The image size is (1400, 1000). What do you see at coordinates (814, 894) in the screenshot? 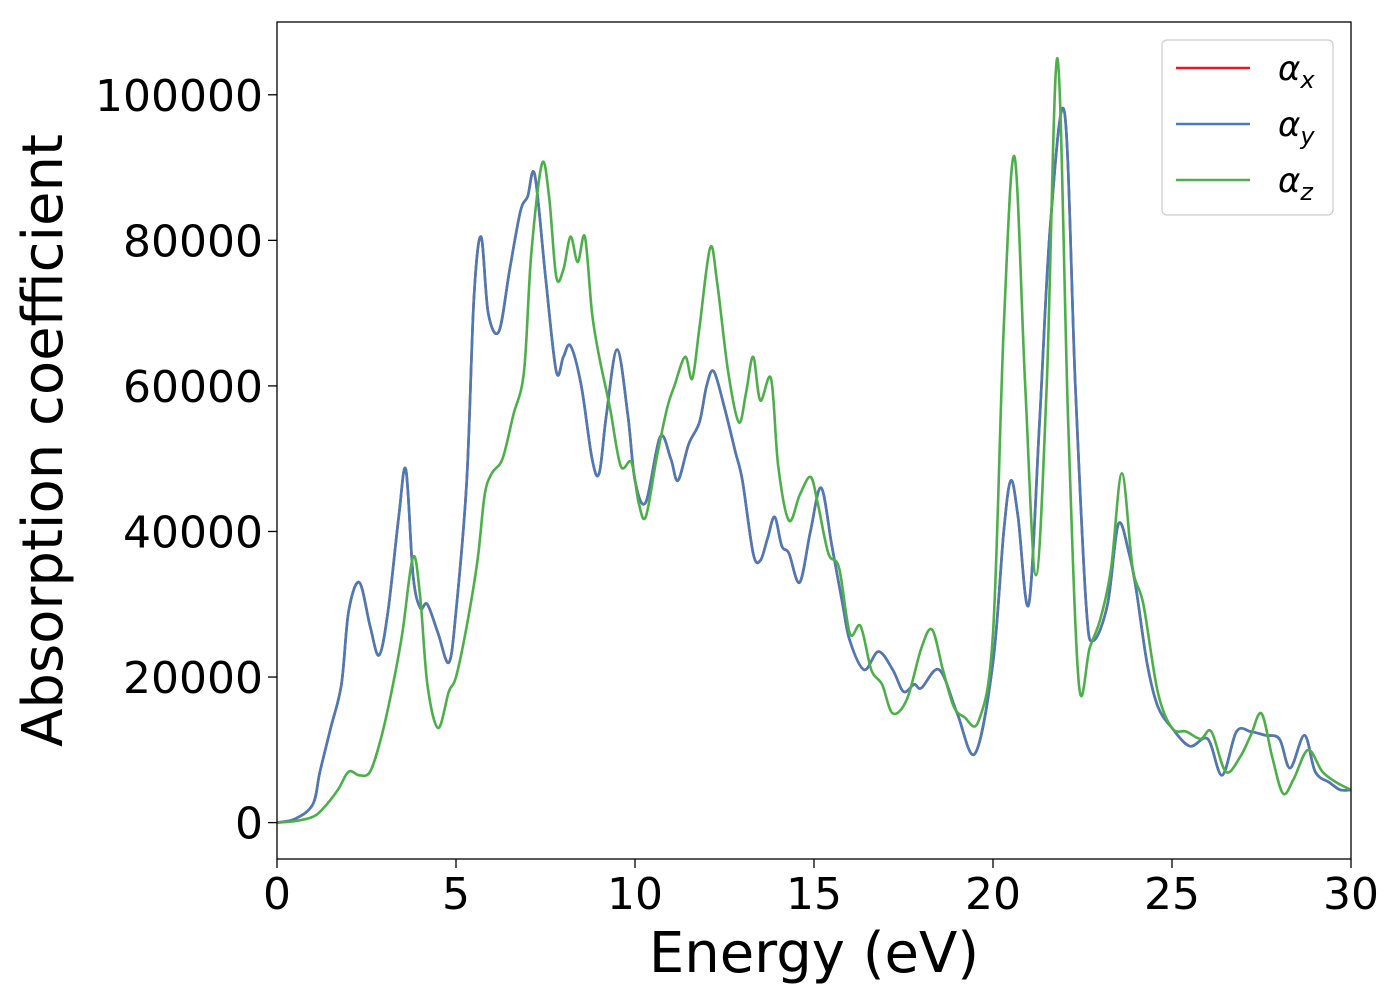
I see `x-tick-label: 15` at bounding box center [814, 894].